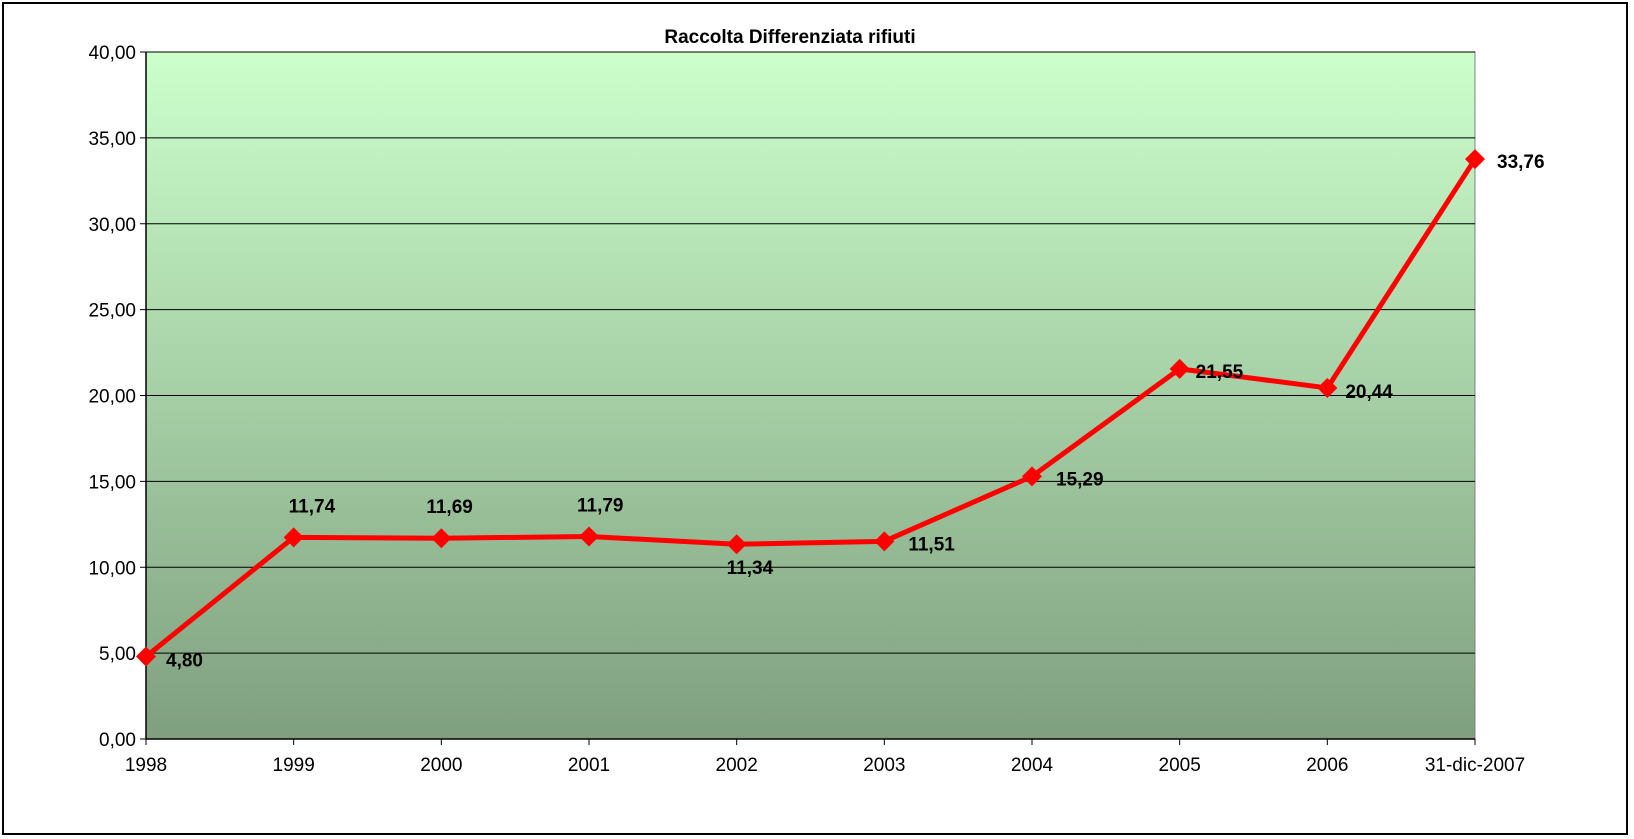 This screenshot has height=839, width=1634. I want to click on chart-title: Raccolta Differenziata rifiuti, so click(789, 37).